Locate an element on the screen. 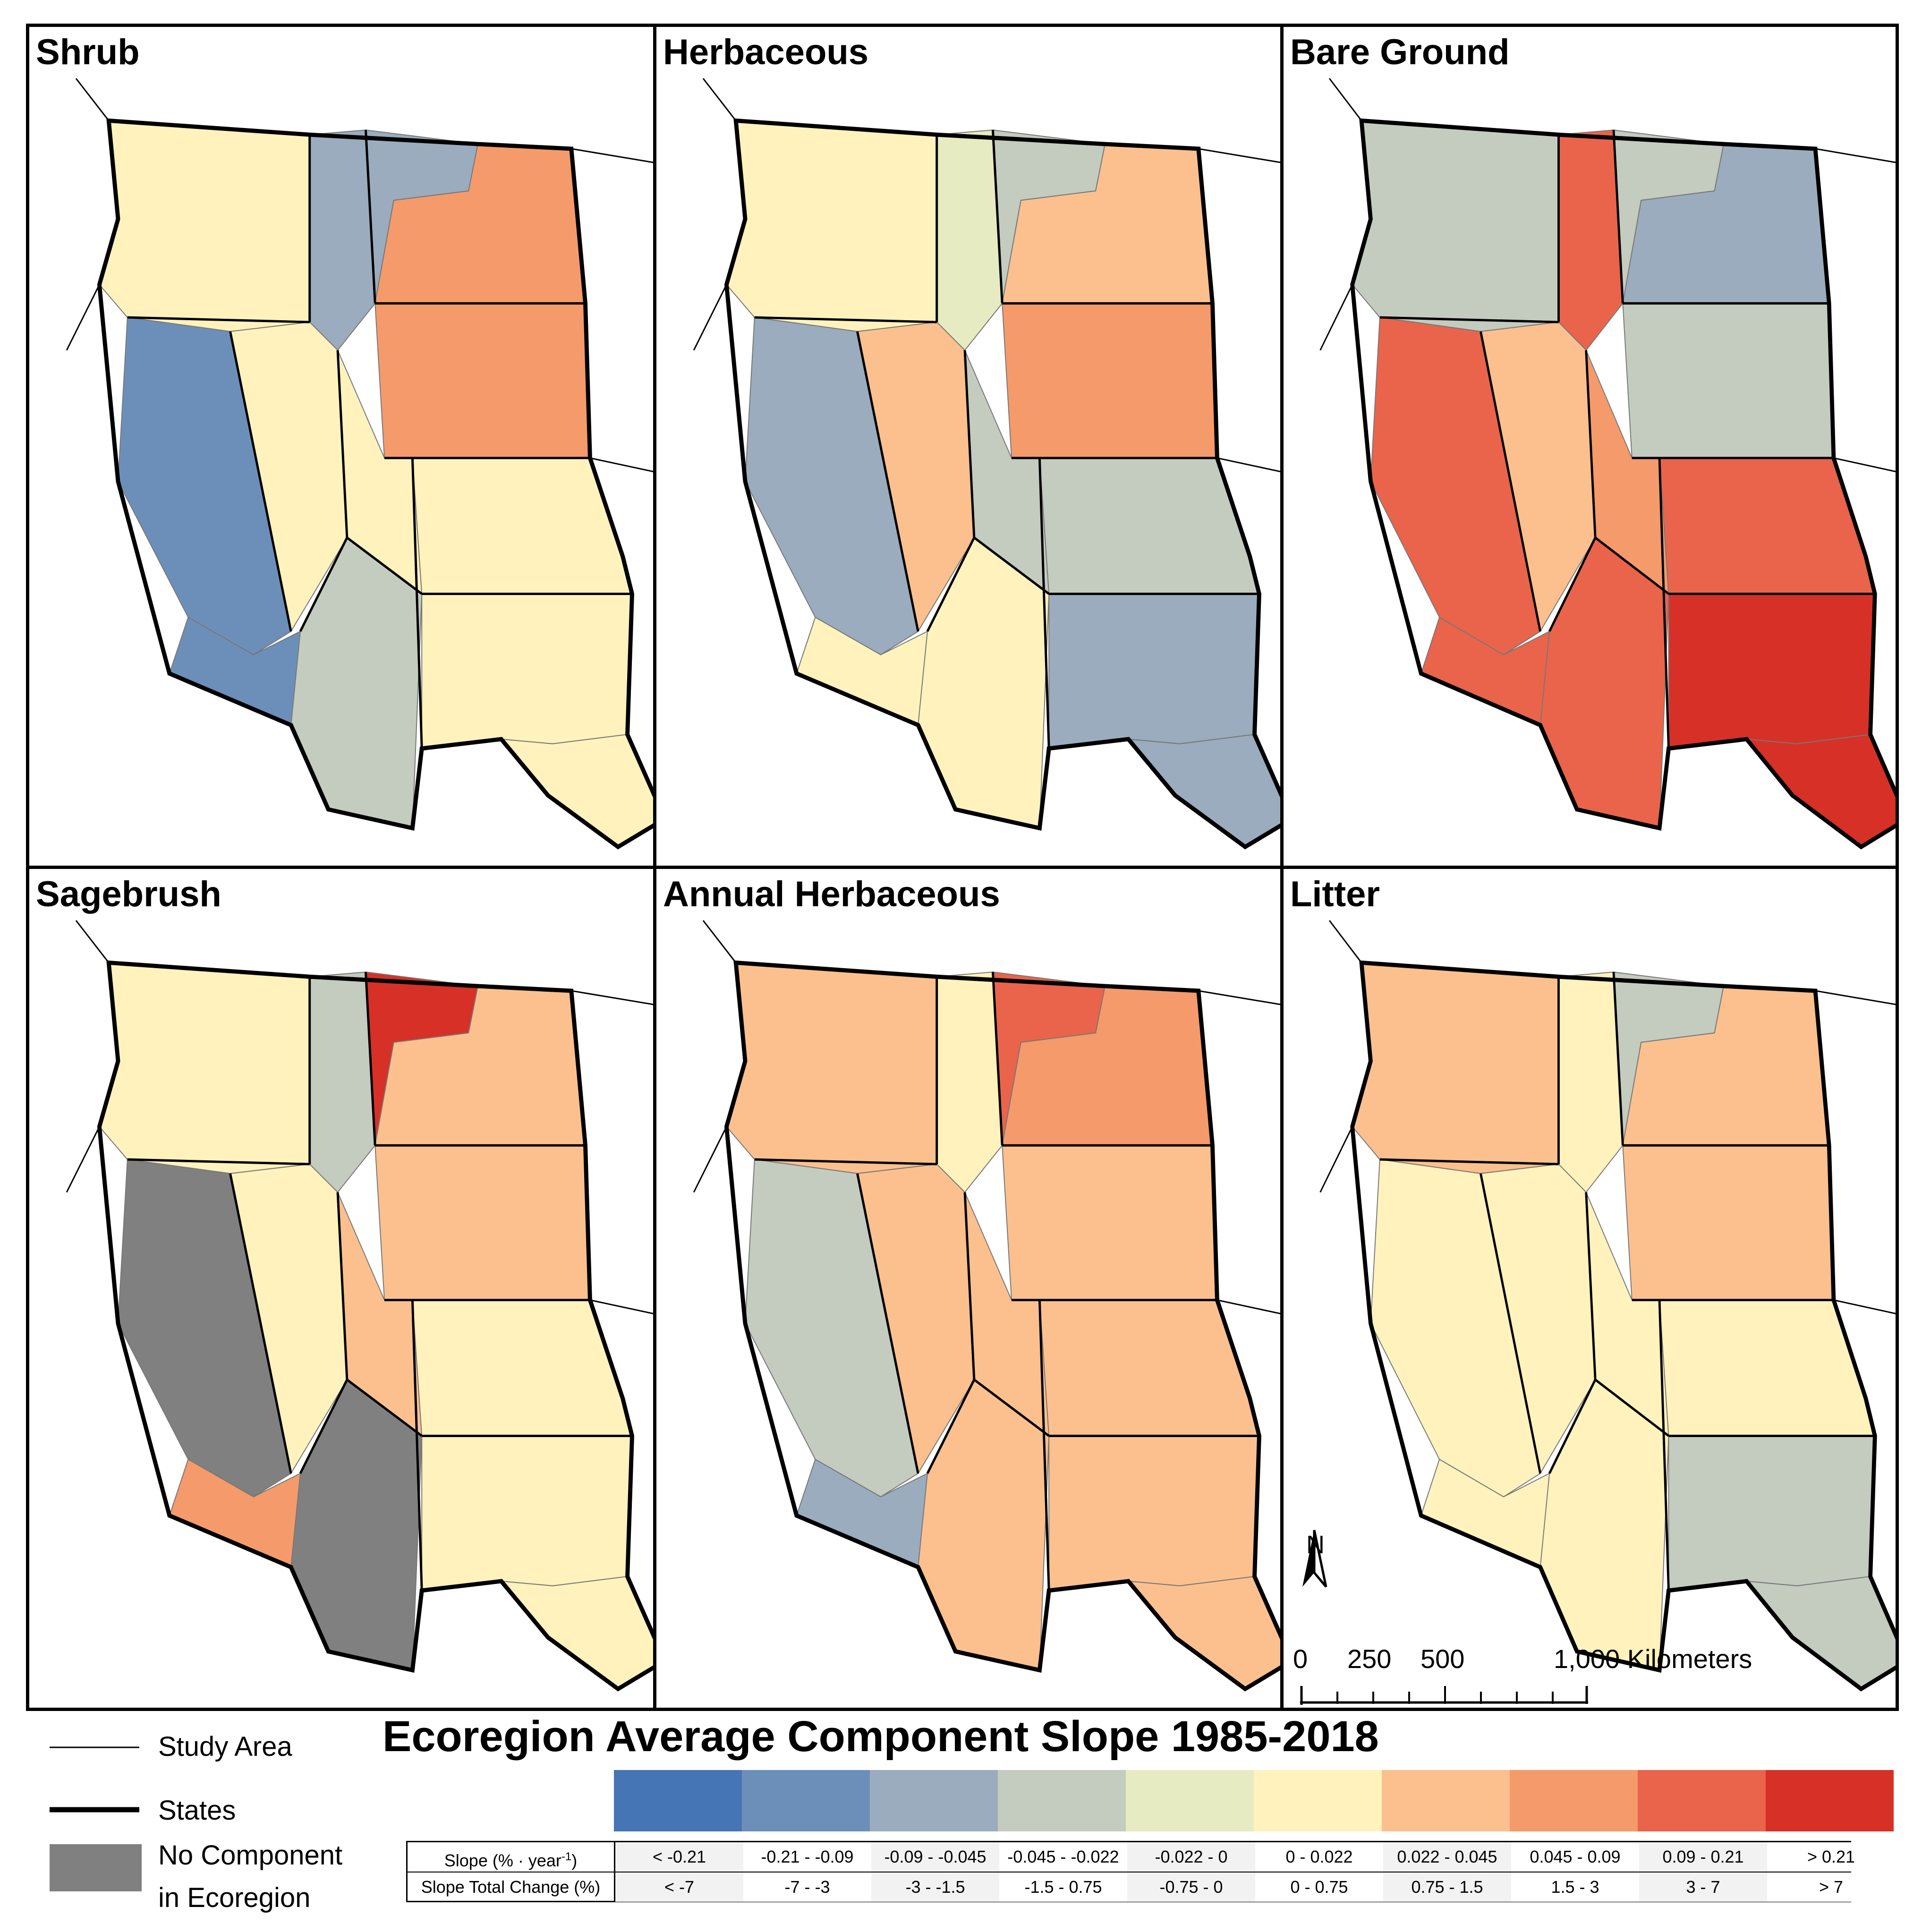  panel-shrub: Shrub is located at coordinates (341, 446).